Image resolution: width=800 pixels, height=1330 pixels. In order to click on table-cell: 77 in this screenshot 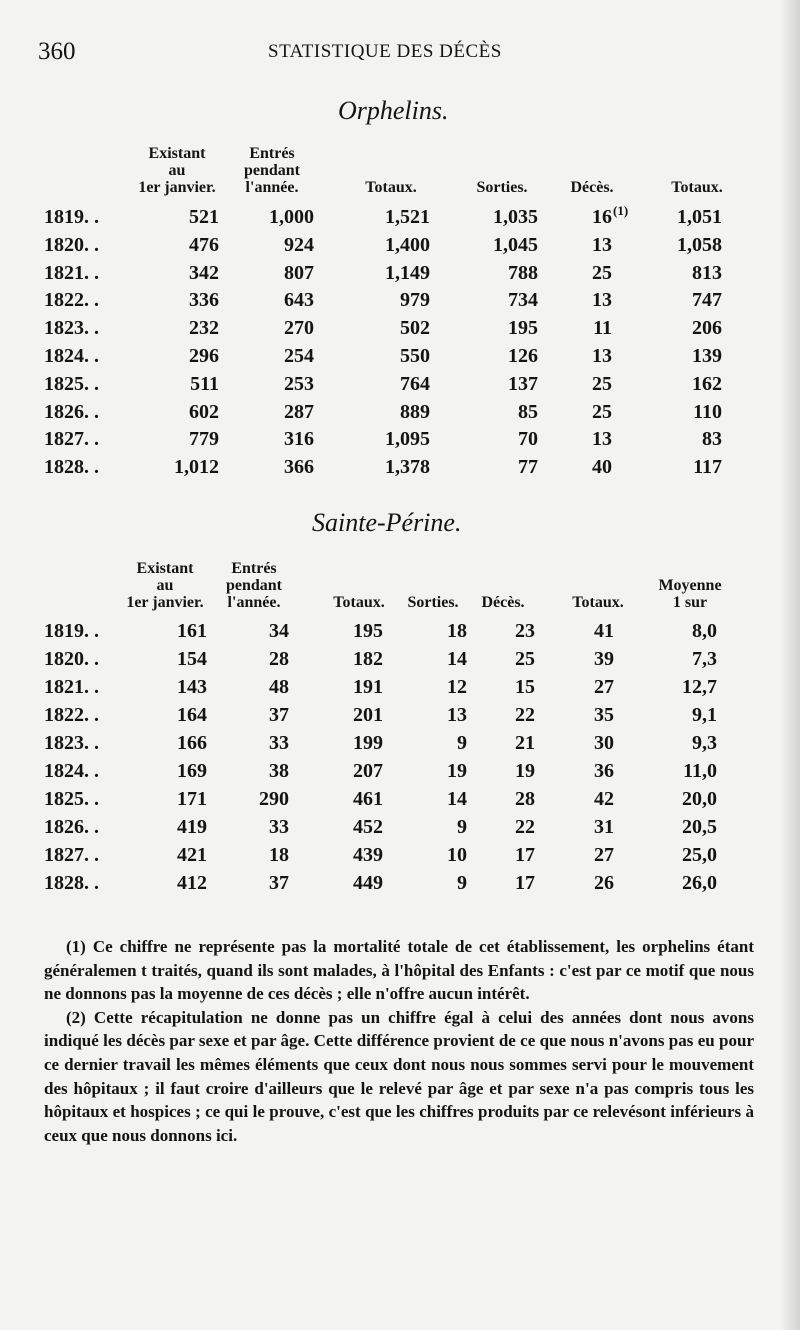, I will do `click(528, 467)`.